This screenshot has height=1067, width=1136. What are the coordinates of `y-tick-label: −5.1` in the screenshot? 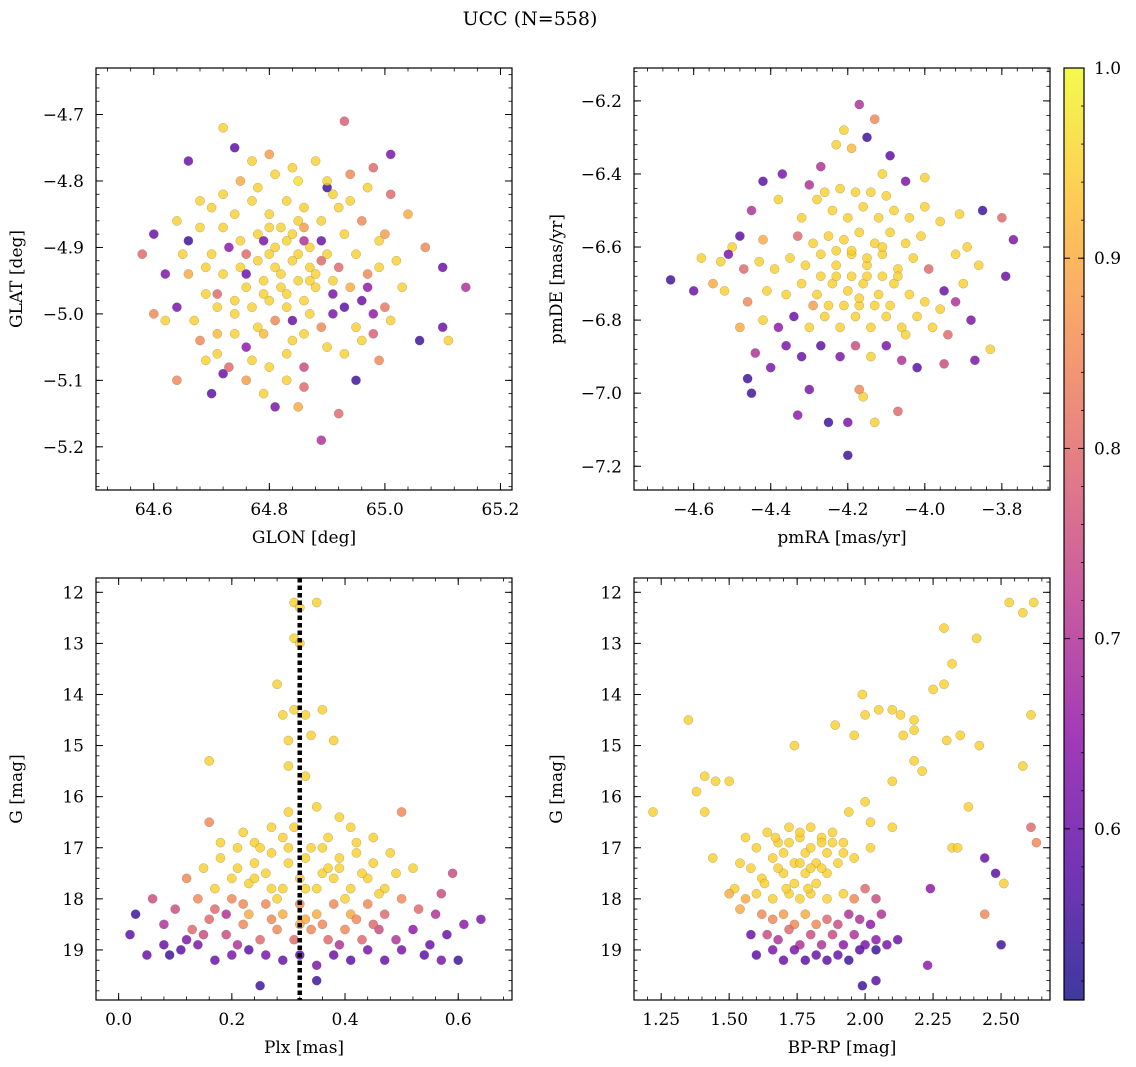 It's located at (63, 381).